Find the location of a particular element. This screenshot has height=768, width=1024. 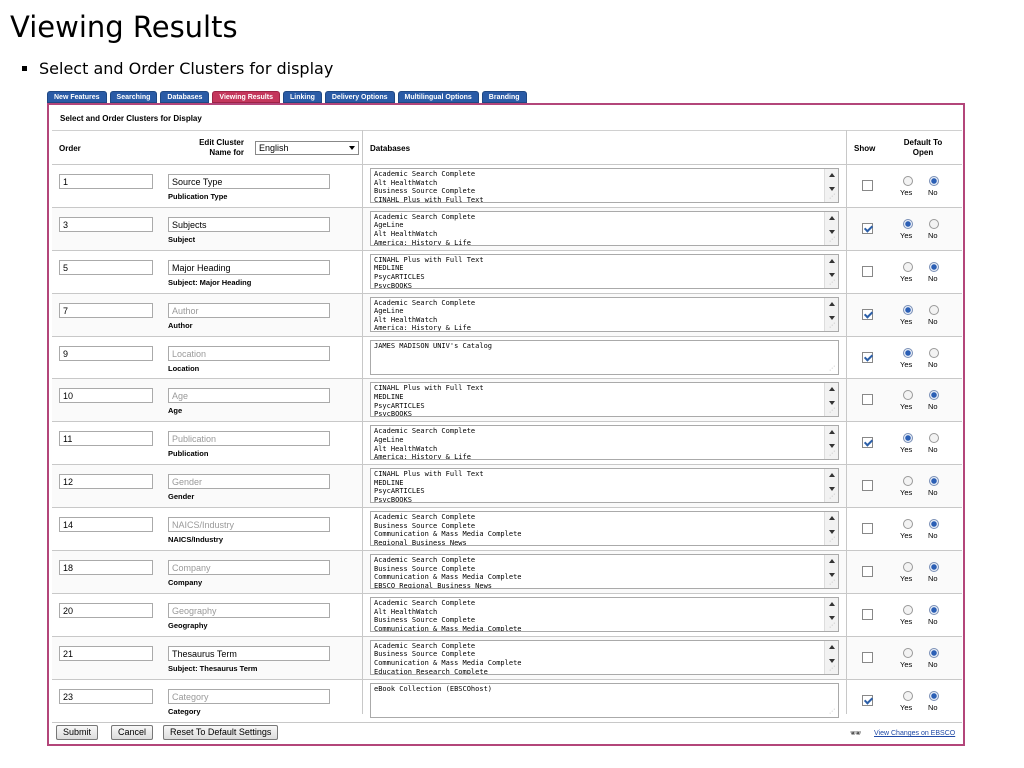

cluster-name-input: Source Type is located at coordinates (249, 181).